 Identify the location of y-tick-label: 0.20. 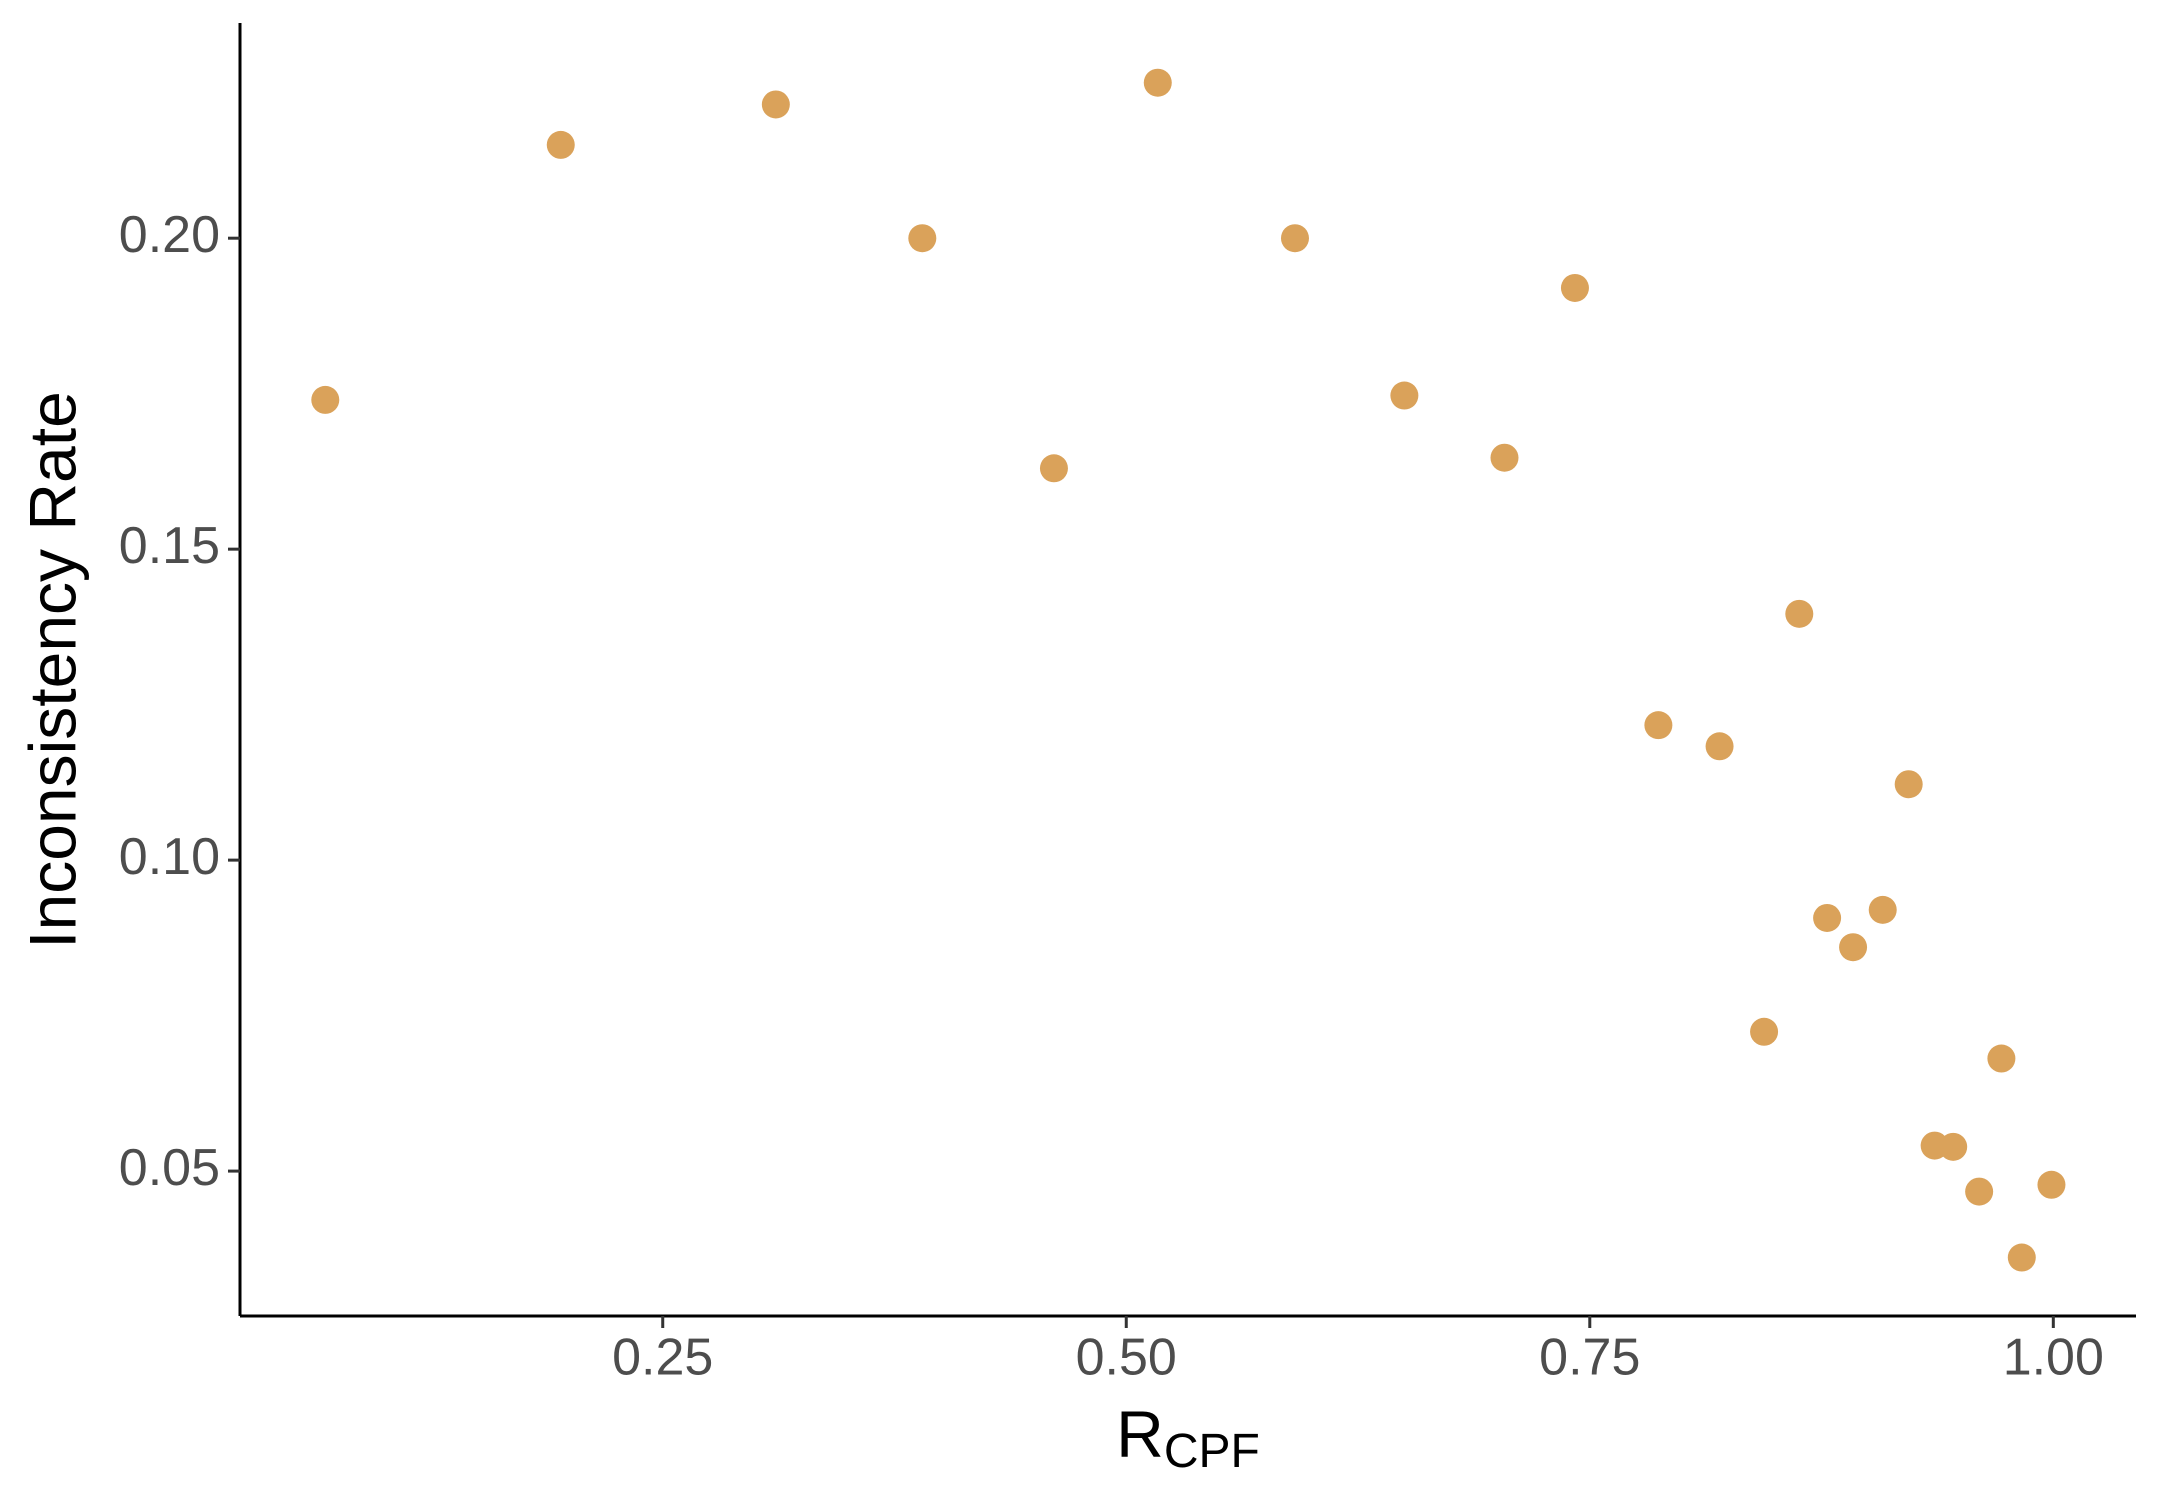
(169, 235).